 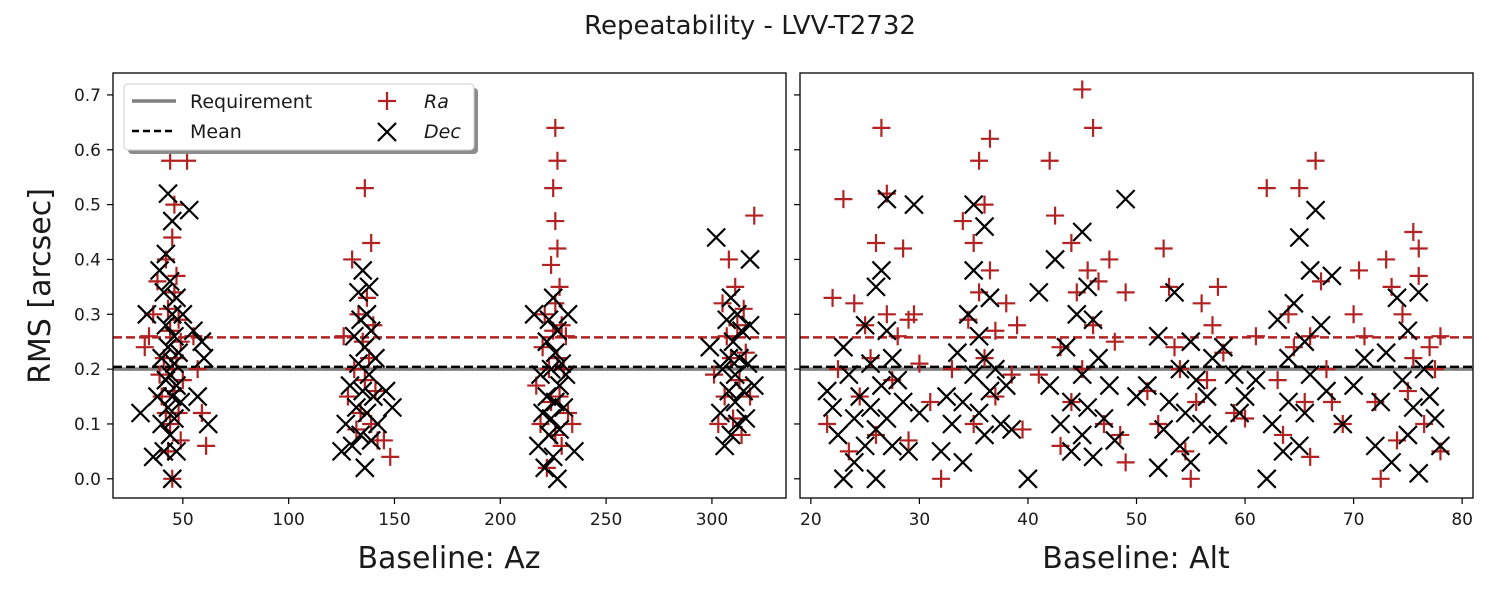 What do you see at coordinates (1028, 520) in the screenshot?
I see `x-tick-label: 40` at bounding box center [1028, 520].